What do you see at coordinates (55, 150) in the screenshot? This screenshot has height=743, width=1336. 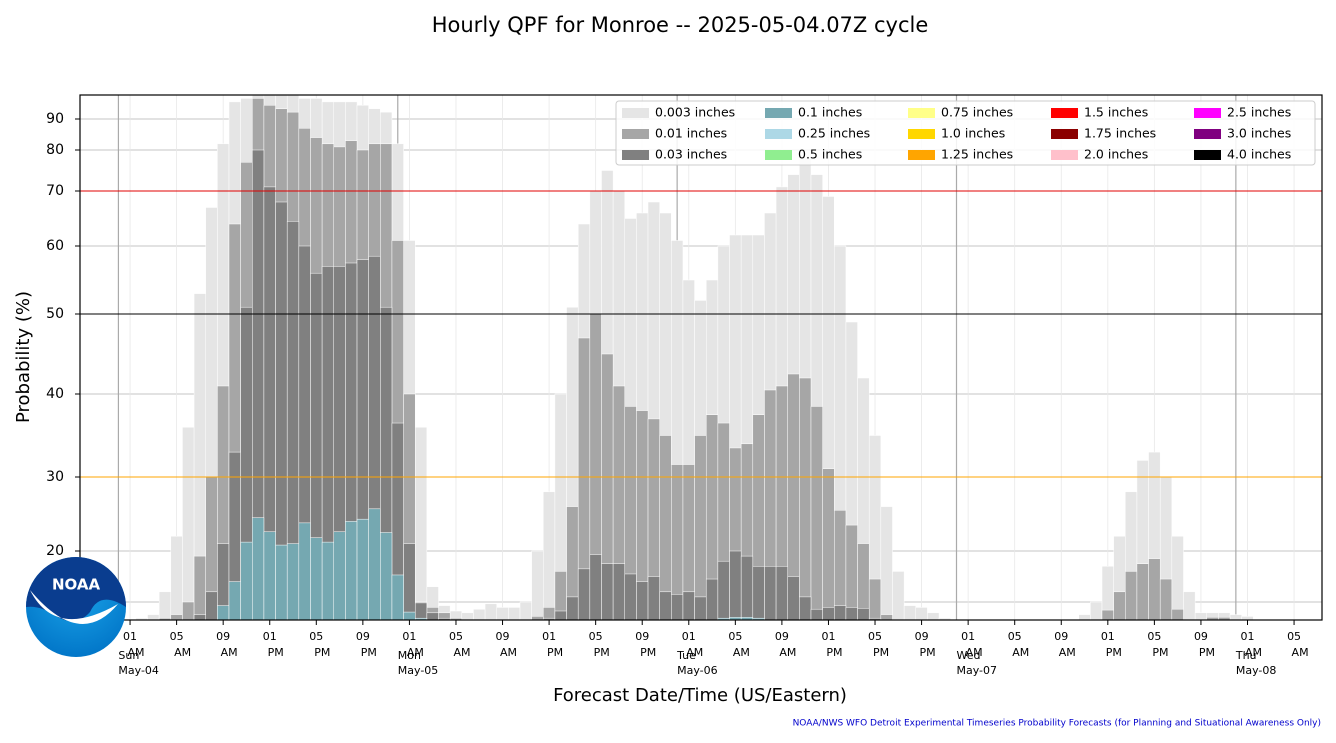 I see `y-tick-label: 80` at bounding box center [55, 150].